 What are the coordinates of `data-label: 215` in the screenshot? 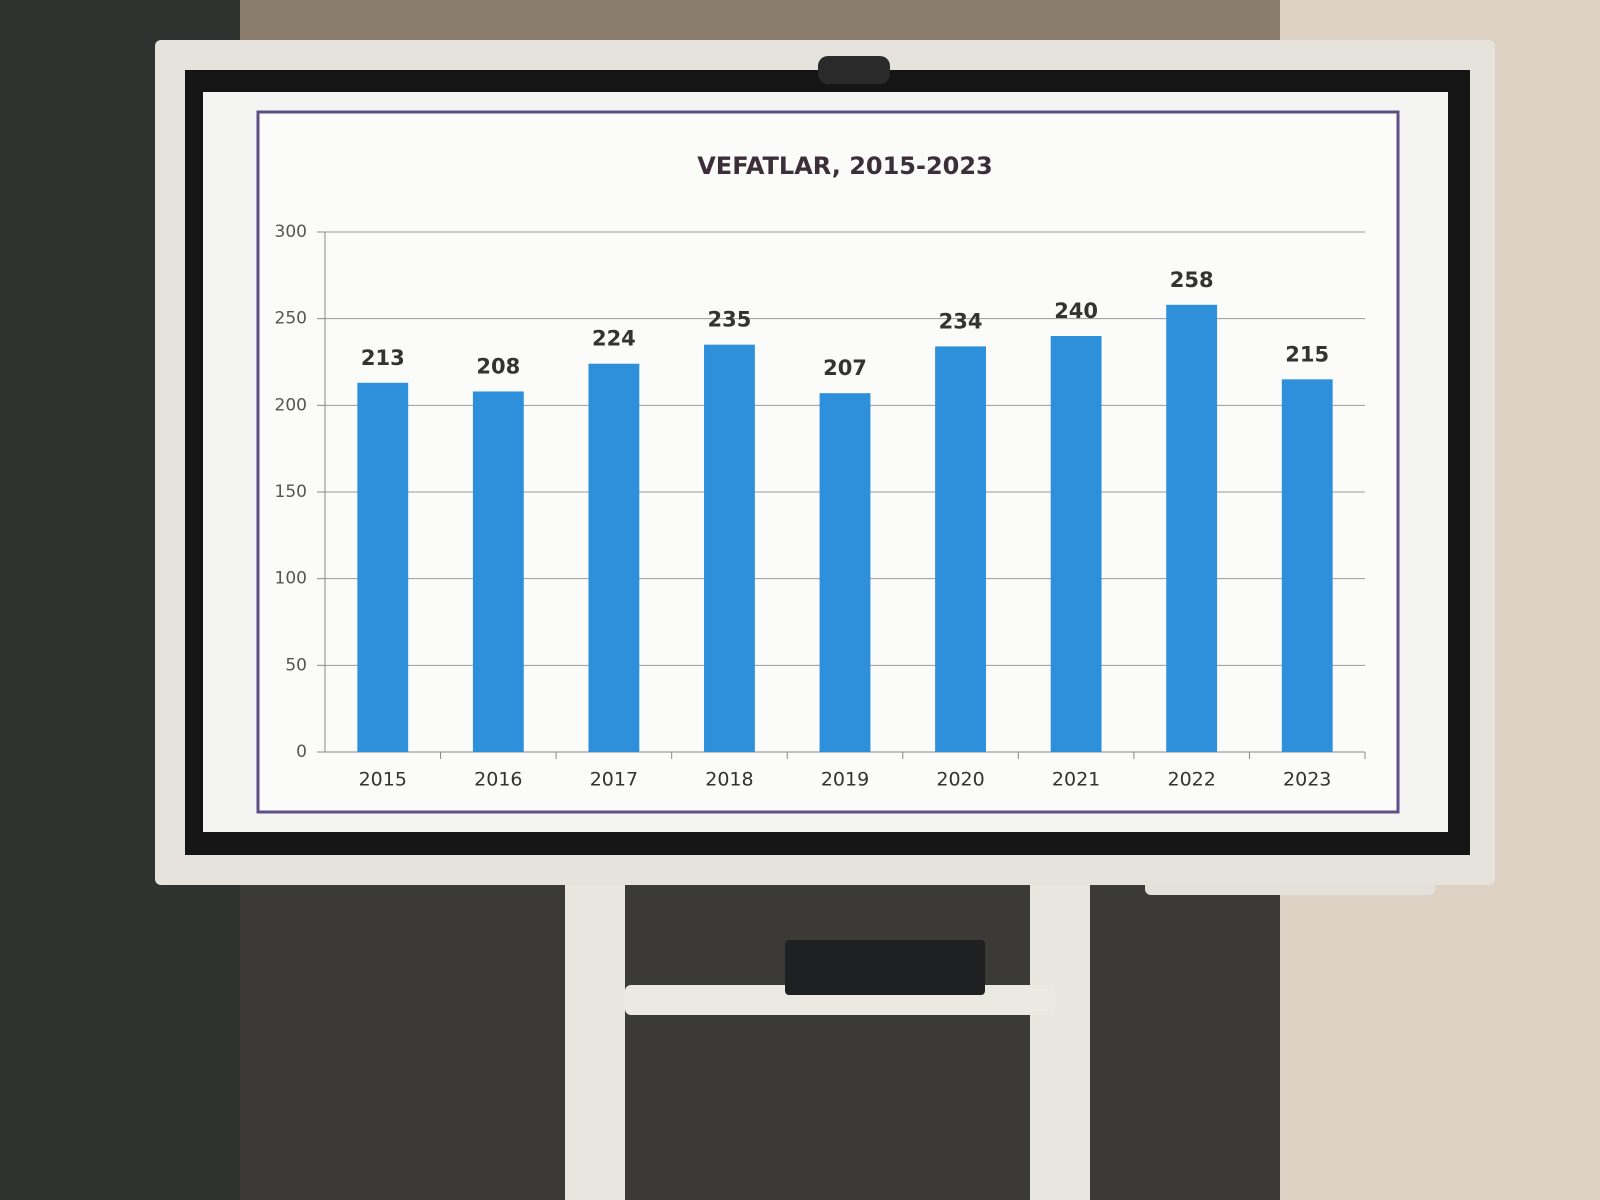 It's located at (1307, 354).